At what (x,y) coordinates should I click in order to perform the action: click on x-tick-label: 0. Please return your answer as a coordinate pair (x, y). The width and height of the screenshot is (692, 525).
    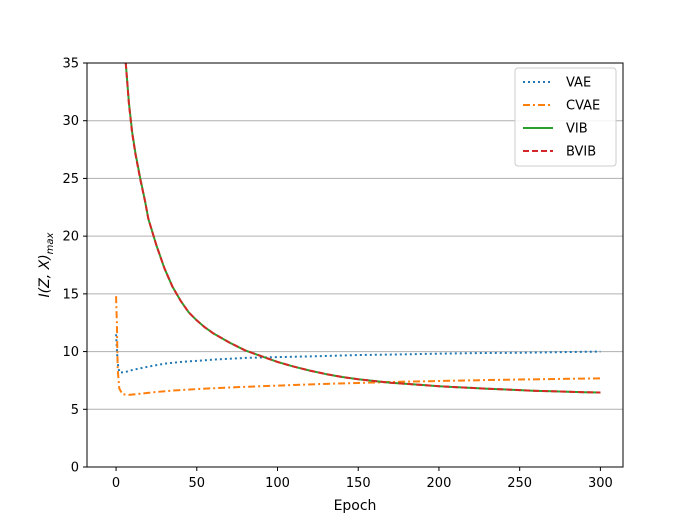
    Looking at the image, I should click on (116, 483).